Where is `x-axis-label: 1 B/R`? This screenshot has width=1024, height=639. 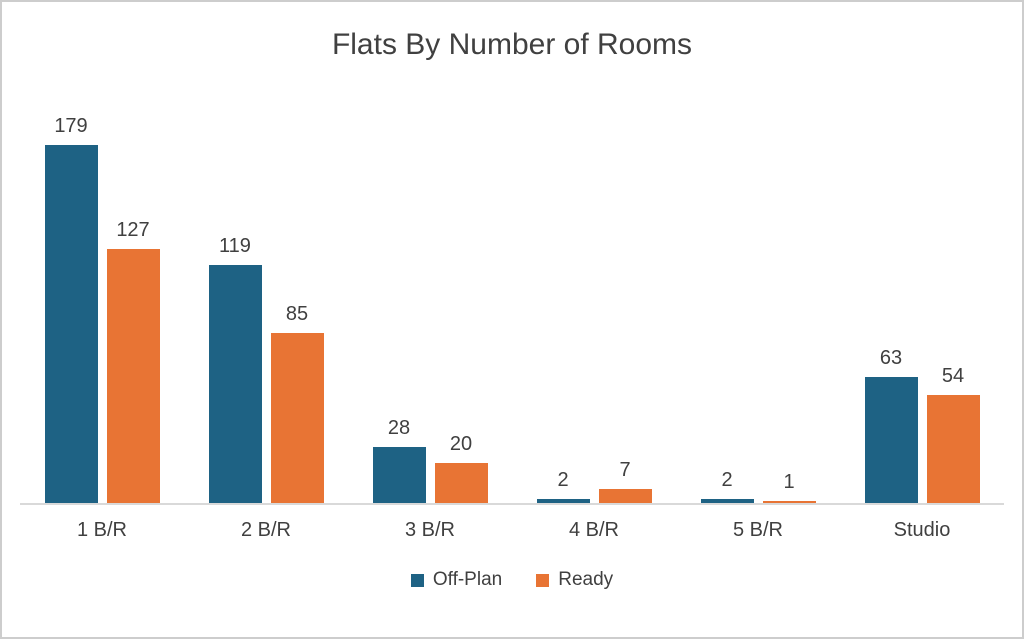 x-axis-label: 1 B/R is located at coordinates (102, 530).